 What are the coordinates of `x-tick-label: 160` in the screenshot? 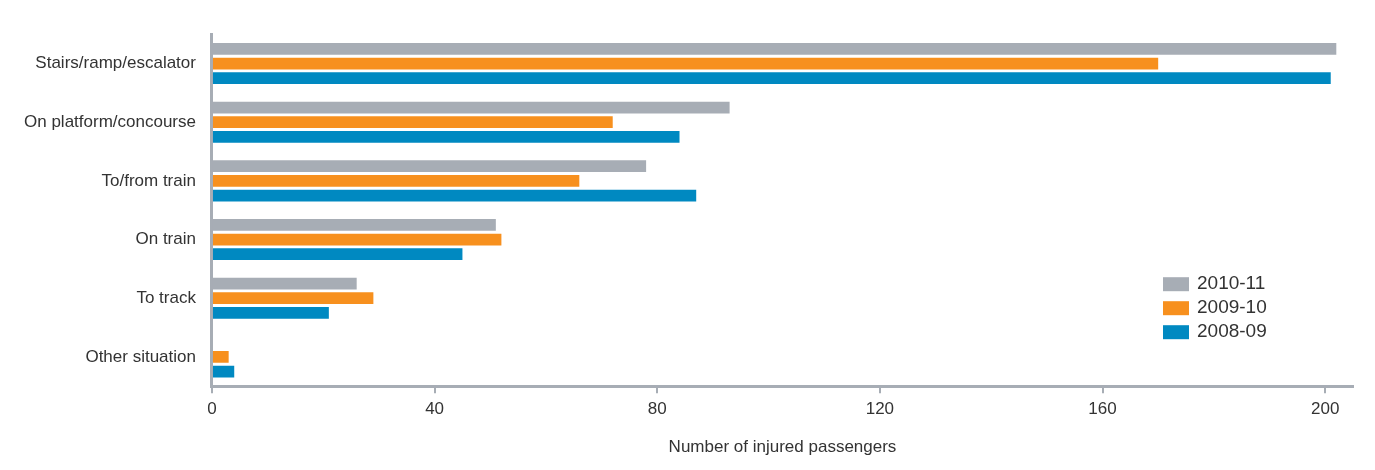 It's located at (1102, 409).